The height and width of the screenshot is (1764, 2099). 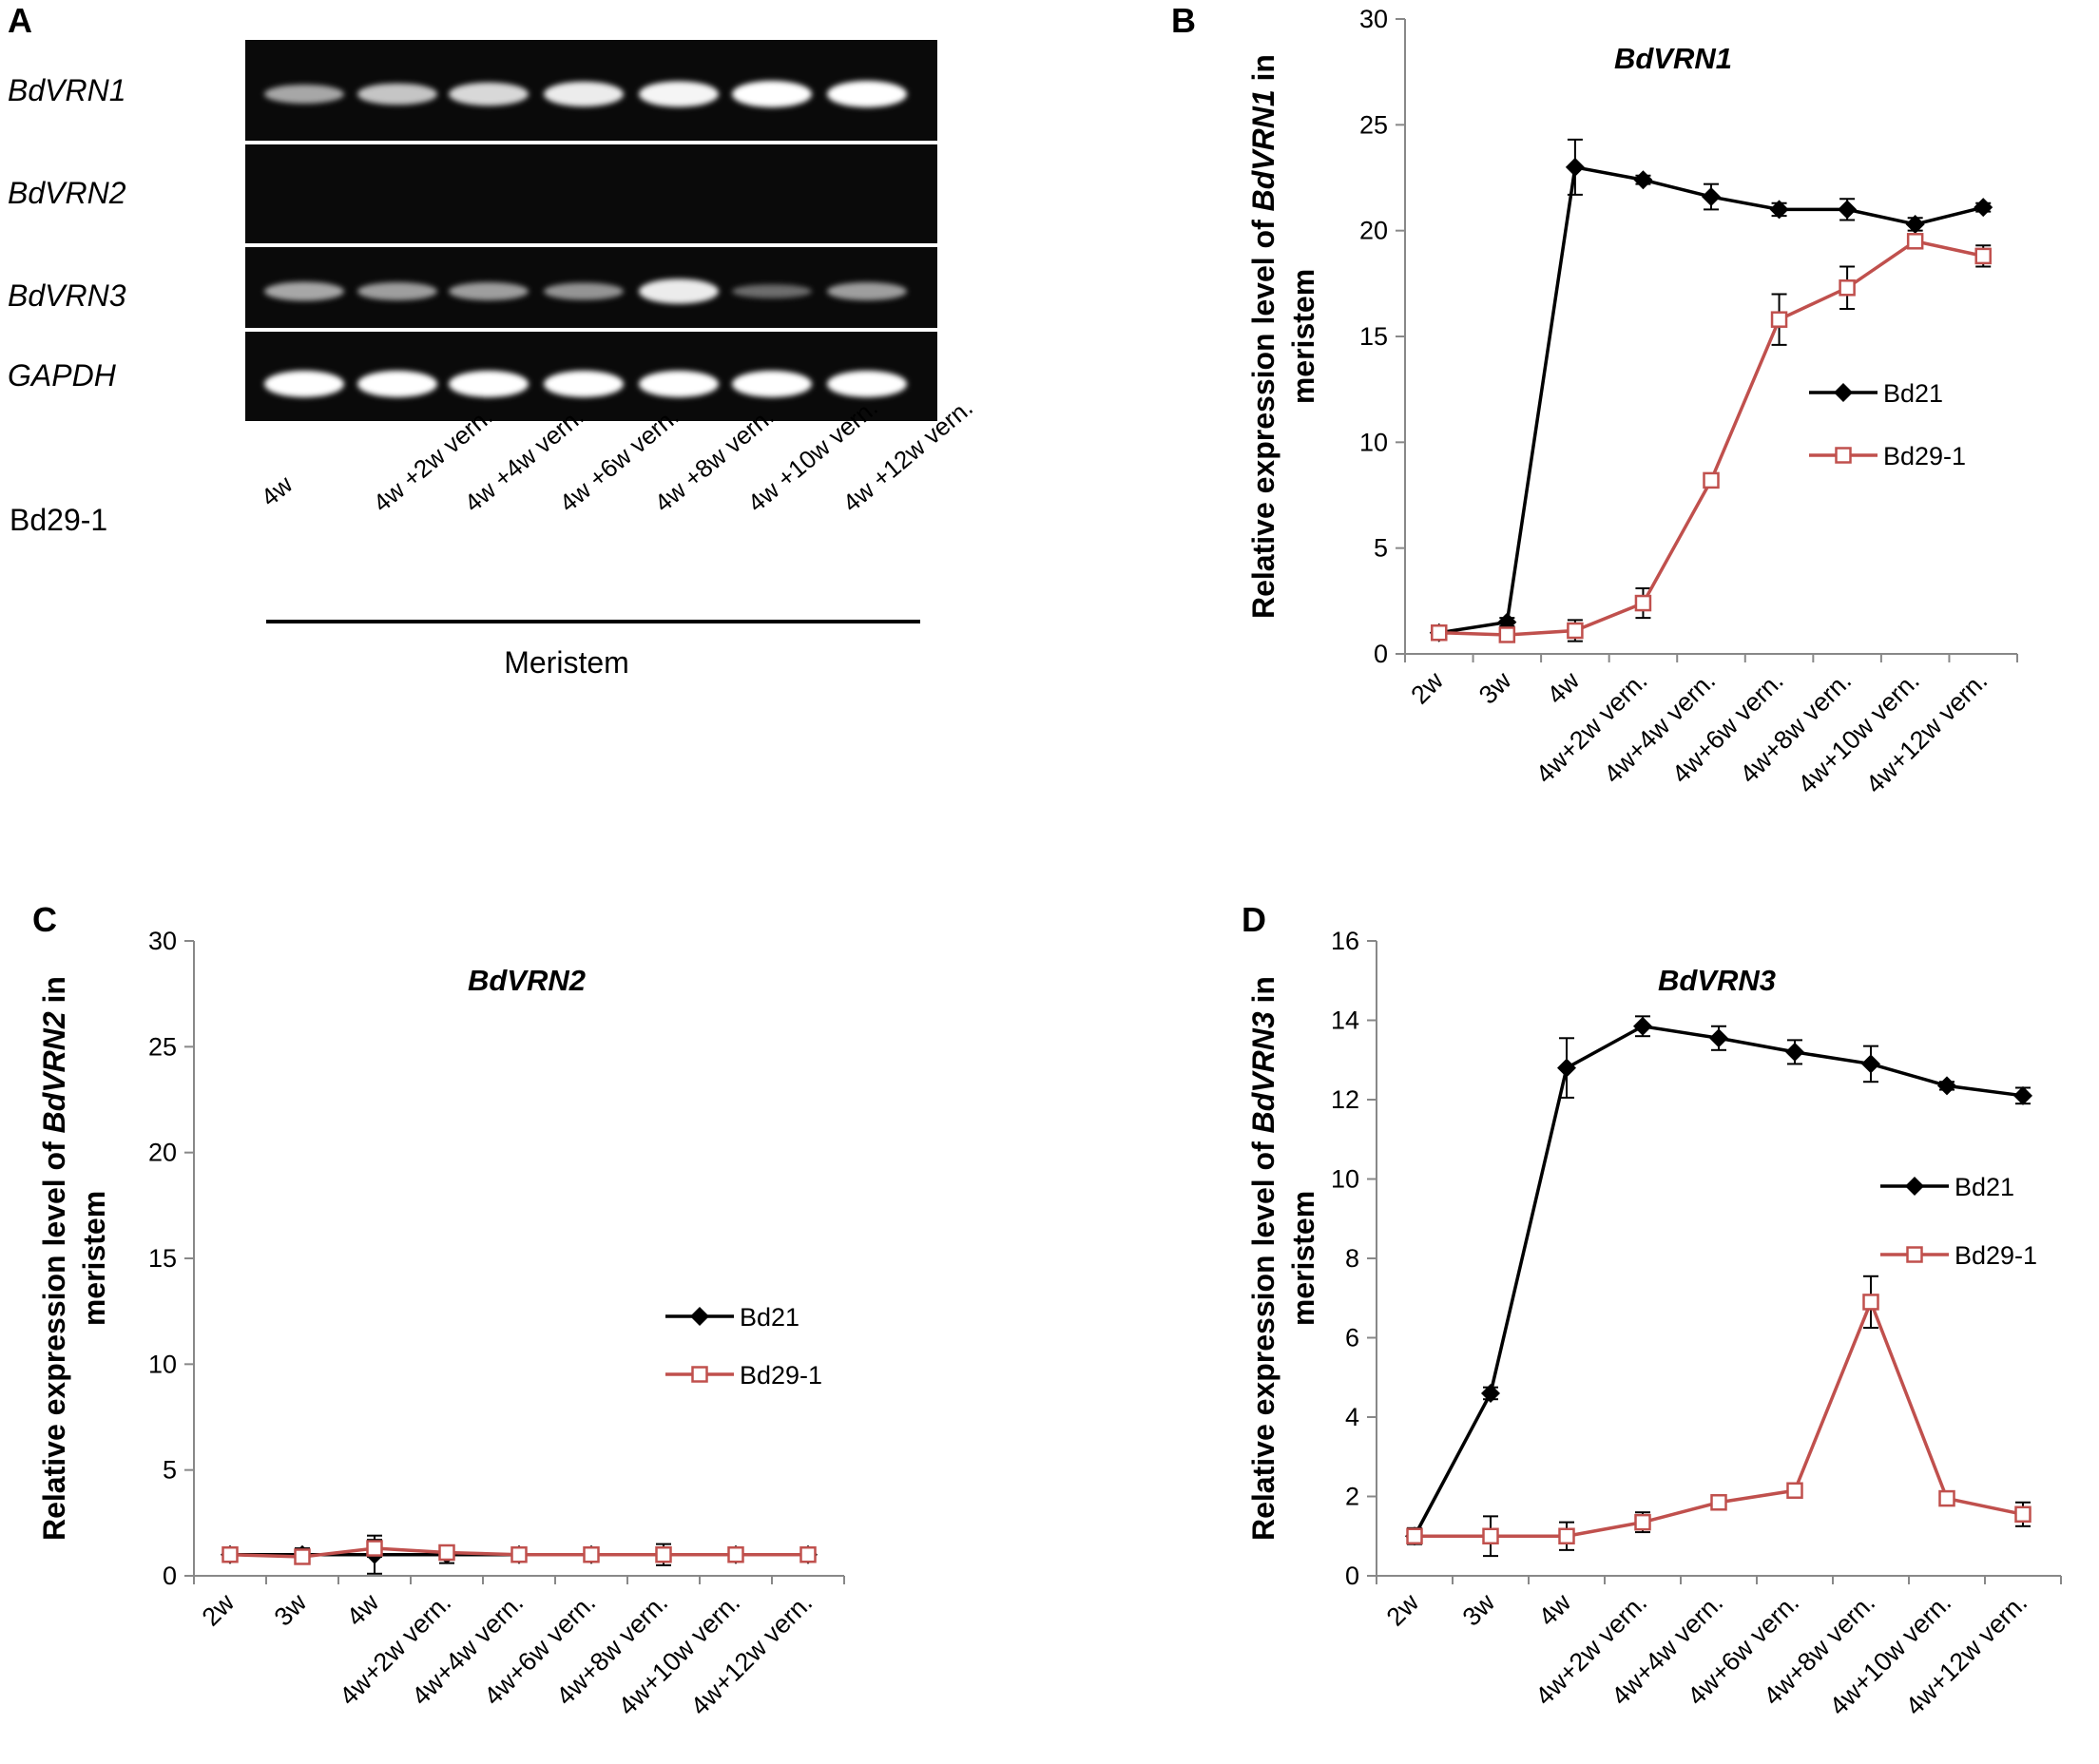 I want to click on series-line, so click(x=1711, y=438).